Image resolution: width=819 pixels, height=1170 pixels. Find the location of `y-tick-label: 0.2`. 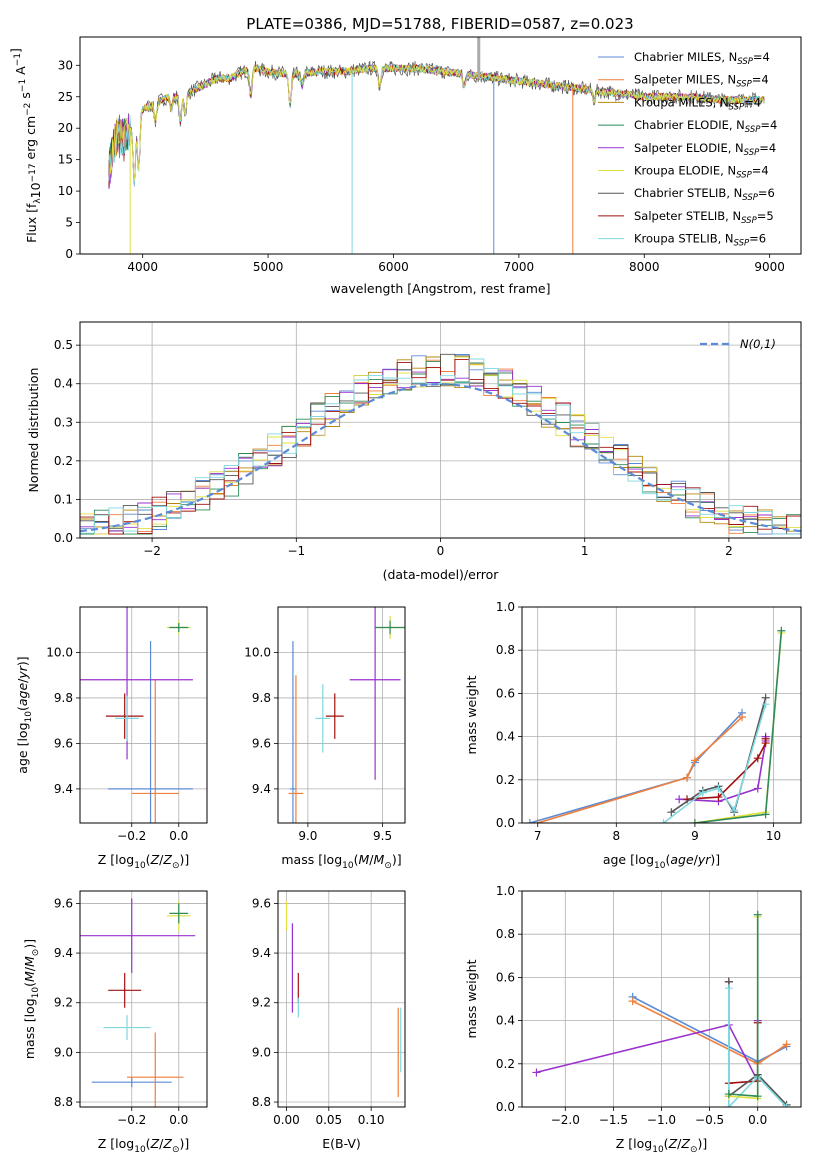

y-tick-label: 0.2 is located at coordinates (505, 780).